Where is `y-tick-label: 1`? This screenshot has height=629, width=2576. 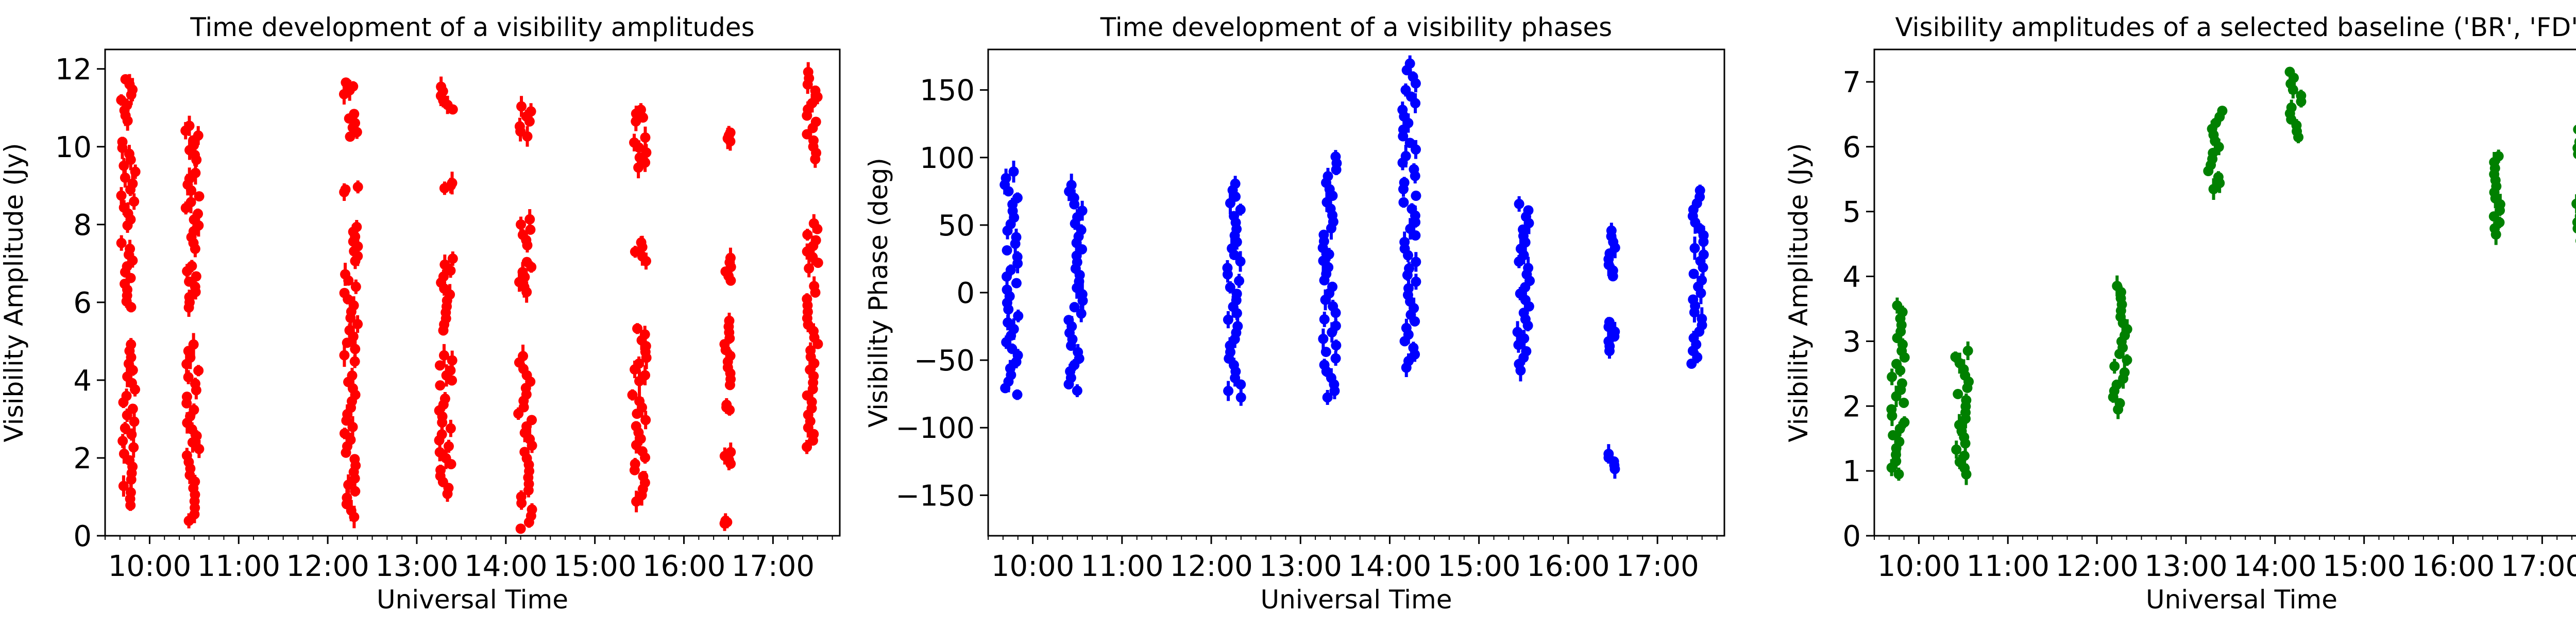
y-tick-label: 1 is located at coordinates (1851, 471).